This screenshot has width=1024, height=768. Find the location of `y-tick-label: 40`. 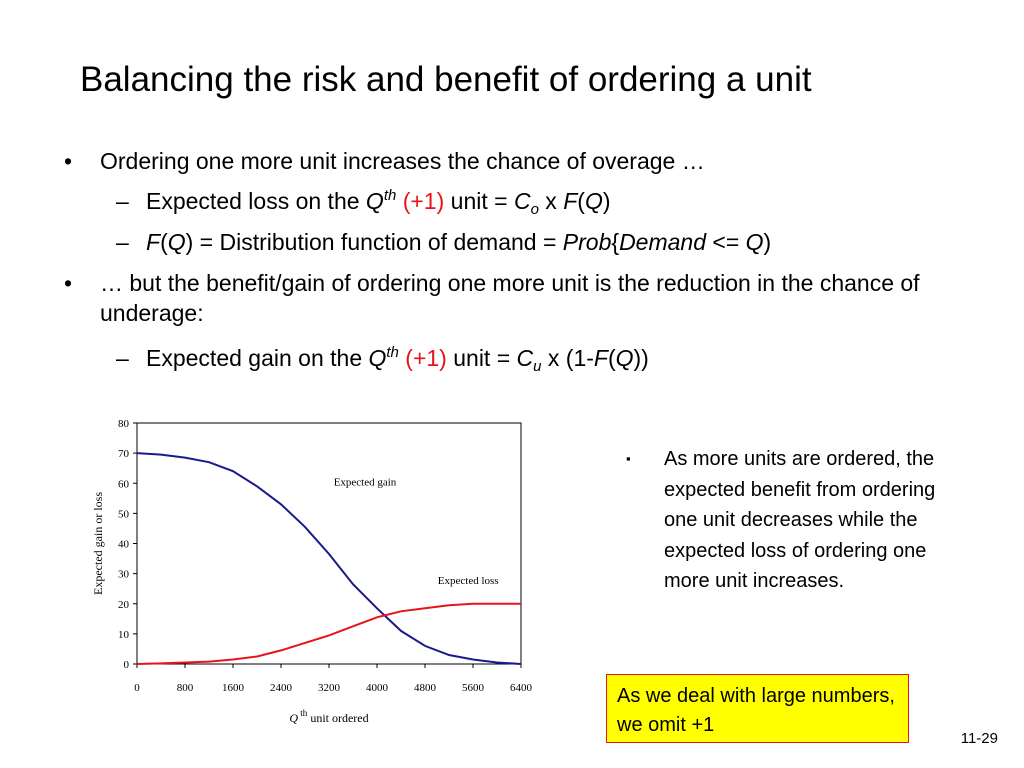

y-tick-label: 40 is located at coordinates (124, 545).